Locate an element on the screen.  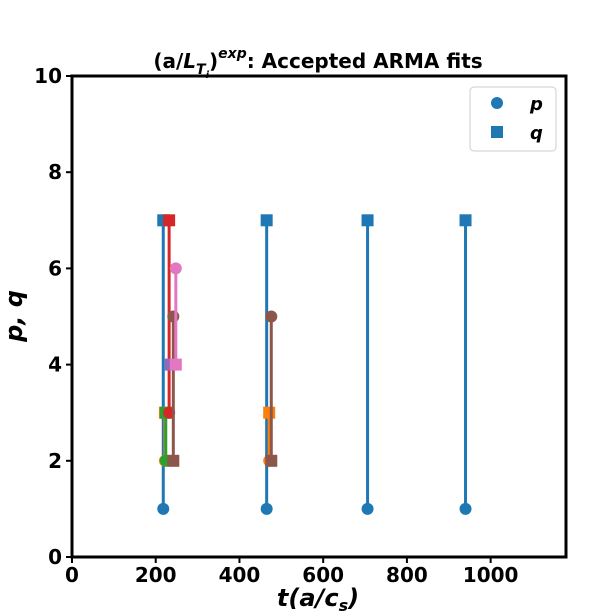
x-tick-label: 800 is located at coordinates (407, 575).